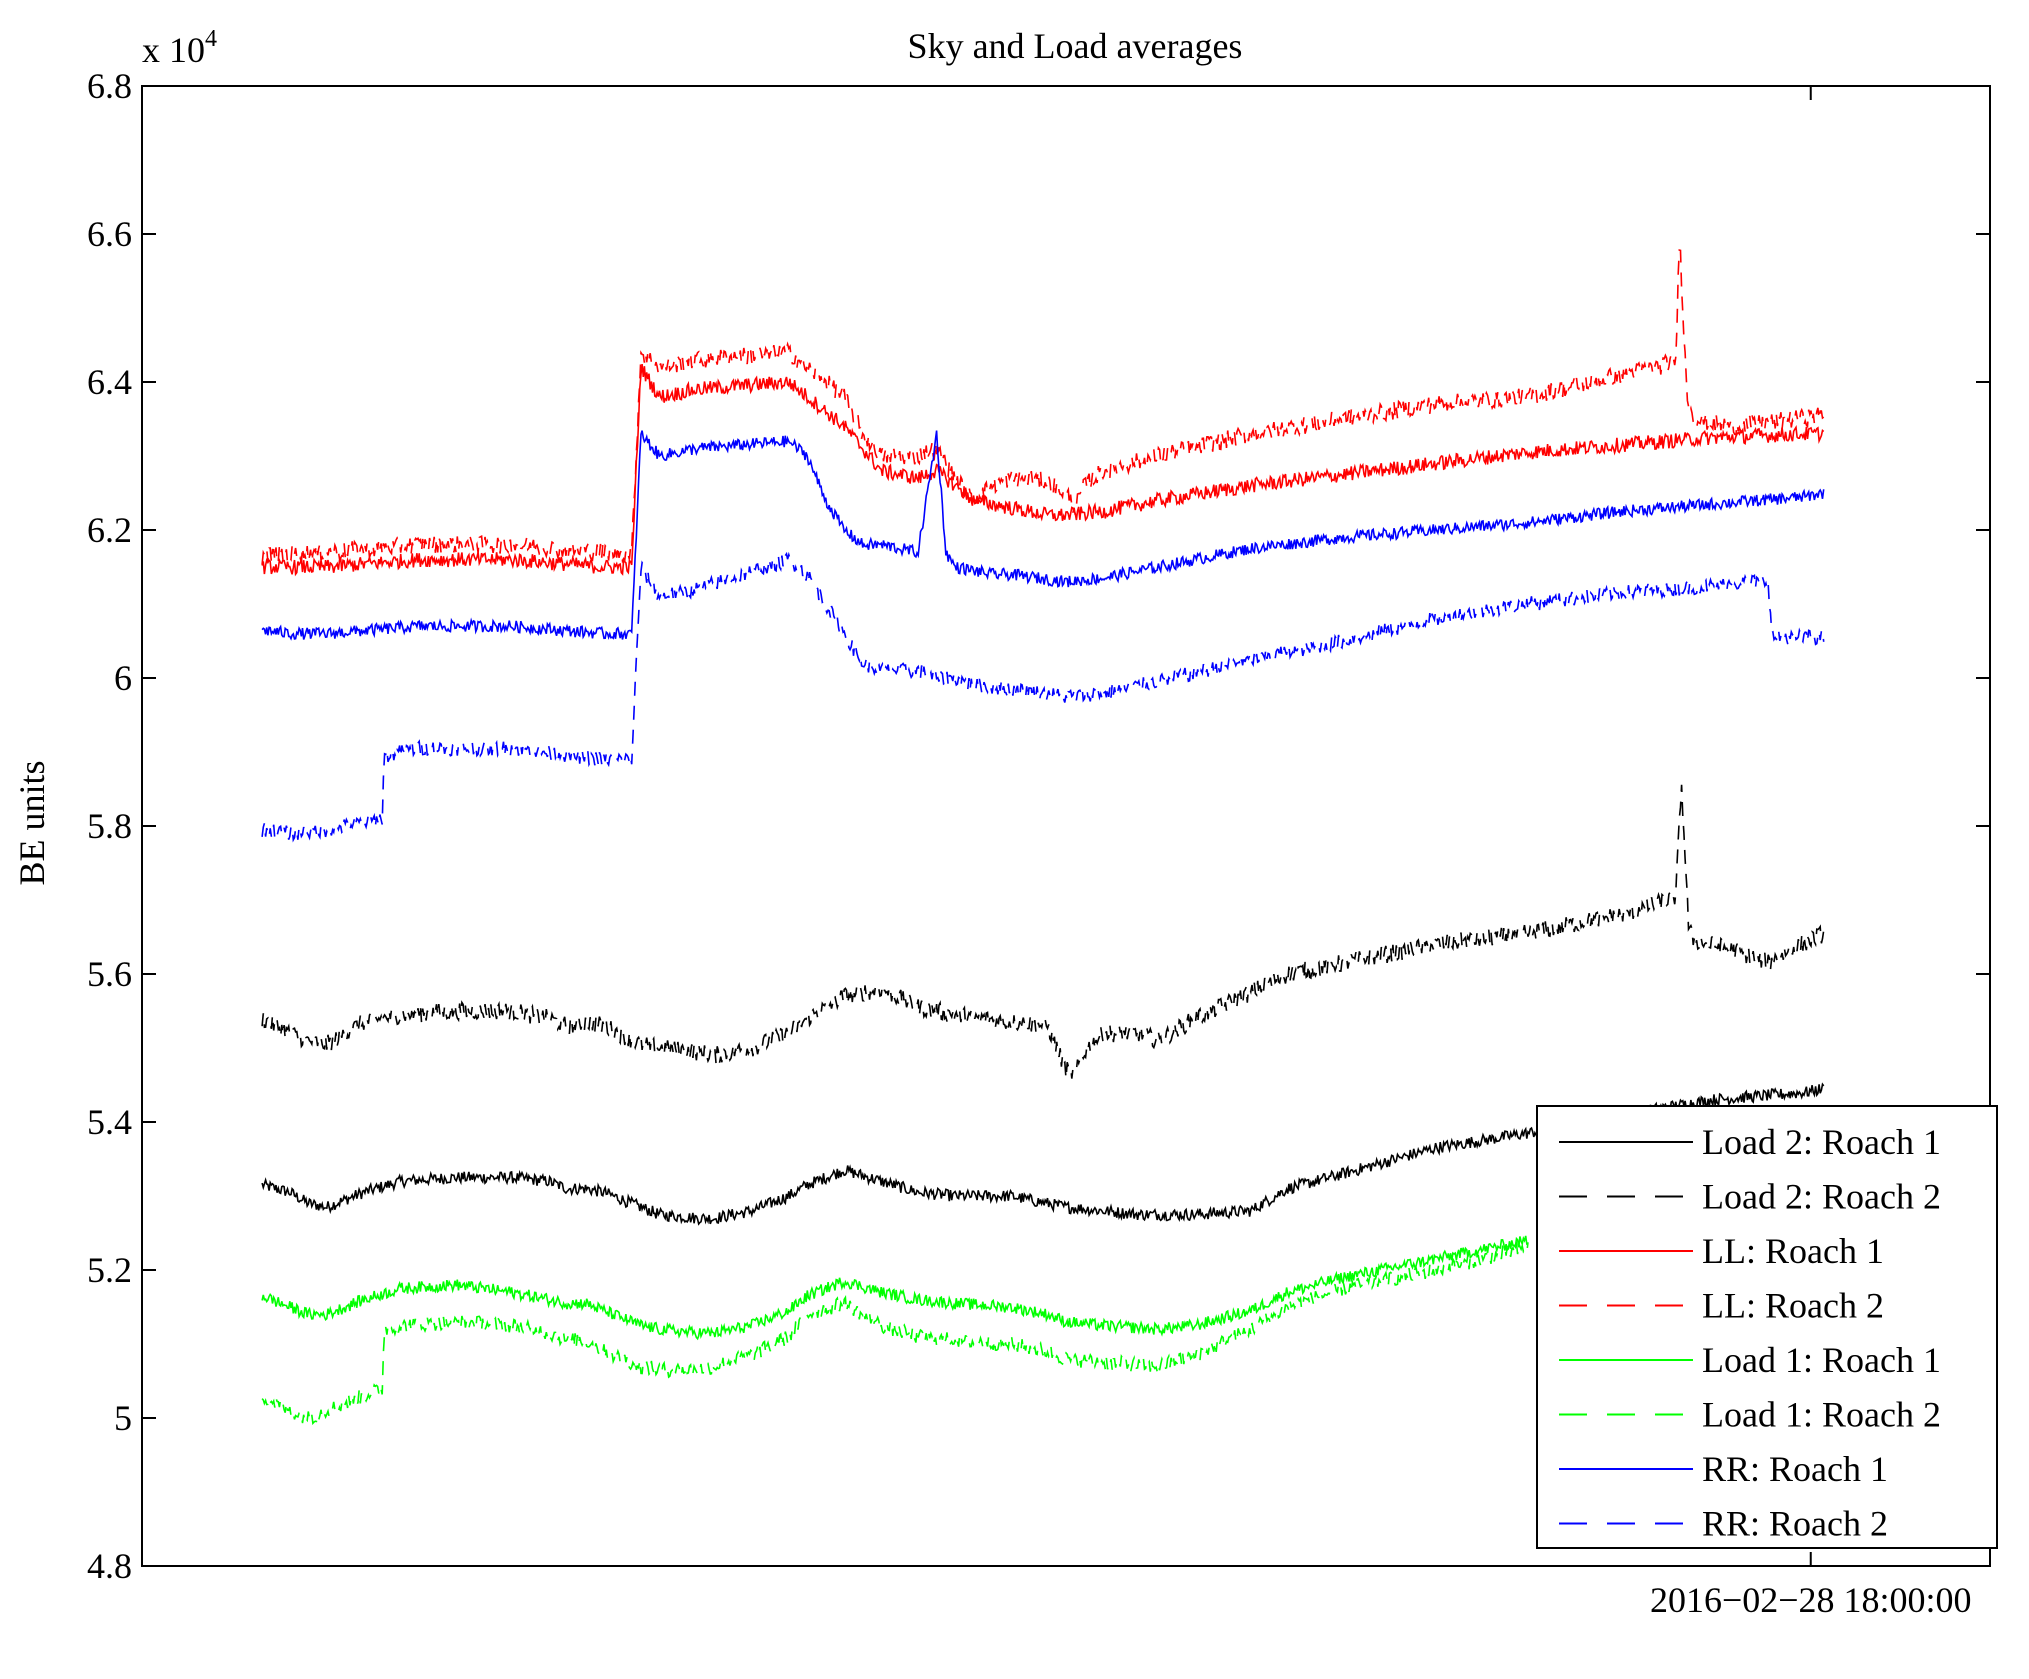 The width and height of the screenshot is (2029, 1679). What do you see at coordinates (109, 530) in the screenshot?
I see `y-tick-label: 6.2` at bounding box center [109, 530].